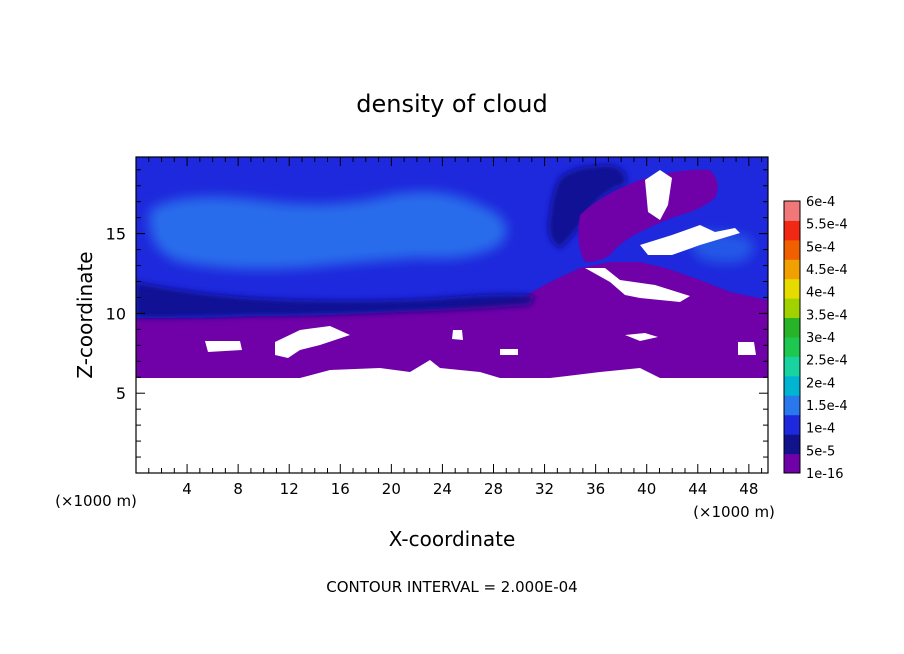 The height and width of the screenshot is (654, 904). What do you see at coordinates (238, 489) in the screenshot?
I see `x-tick-label: 8` at bounding box center [238, 489].